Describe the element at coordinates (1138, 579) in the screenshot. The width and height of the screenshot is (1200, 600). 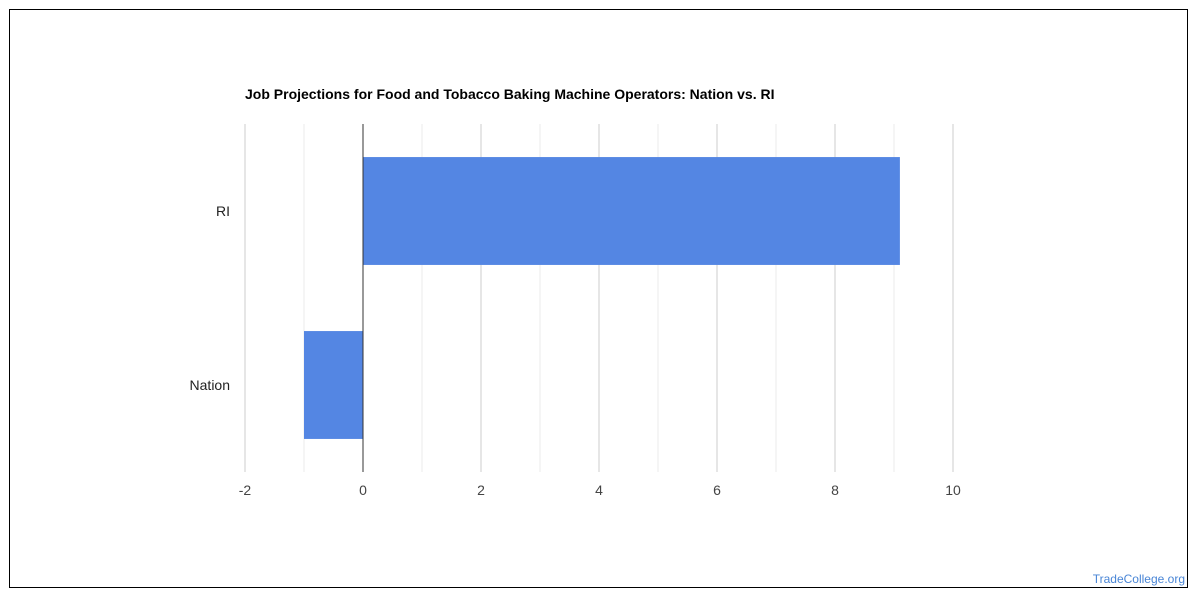
I see `watermark: TradeCollege.org` at that location.